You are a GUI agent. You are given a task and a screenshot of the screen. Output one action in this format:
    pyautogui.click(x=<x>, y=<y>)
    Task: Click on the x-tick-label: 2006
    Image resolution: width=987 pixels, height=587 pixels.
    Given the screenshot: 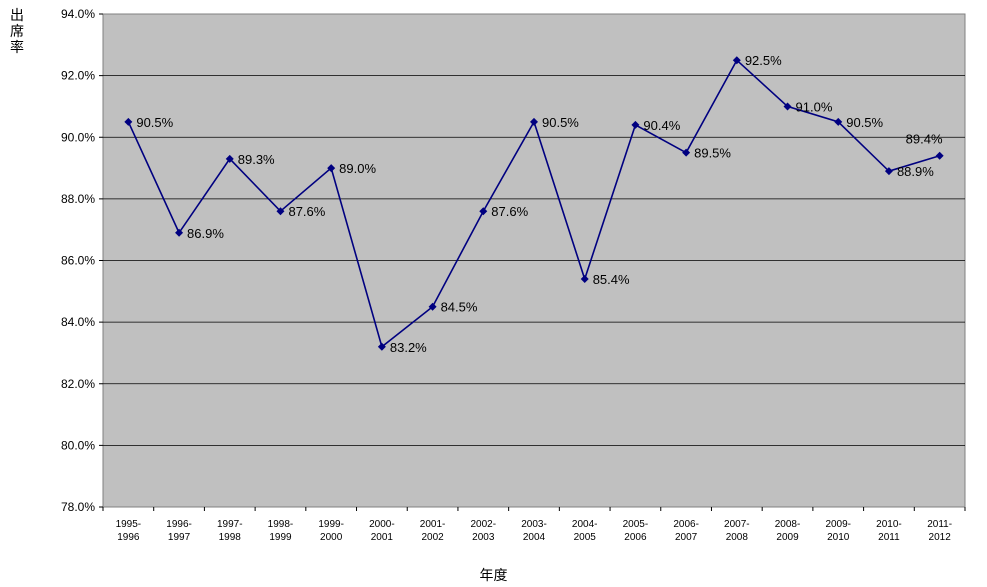 What is the action you would take?
    pyautogui.click(x=635, y=537)
    